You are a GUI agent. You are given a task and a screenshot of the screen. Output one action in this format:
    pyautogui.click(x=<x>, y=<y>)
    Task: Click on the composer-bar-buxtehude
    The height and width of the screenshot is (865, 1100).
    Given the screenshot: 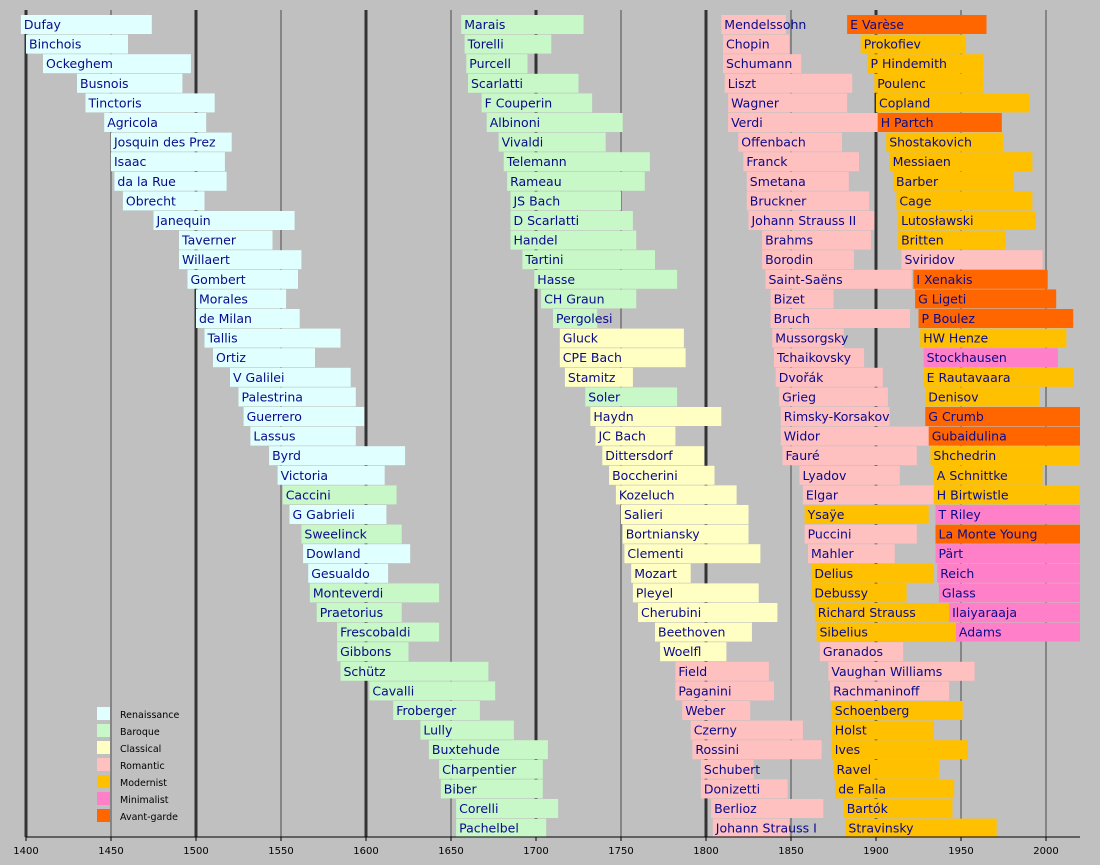 What is the action you would take?
    pyautogui.click(x=488, y=750)
    